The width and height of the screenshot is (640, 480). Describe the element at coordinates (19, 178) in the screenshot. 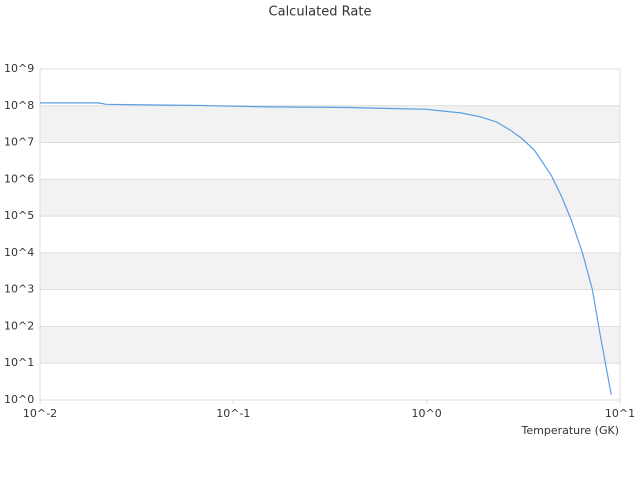

I see `y-tick-label: 10^6` at that location.